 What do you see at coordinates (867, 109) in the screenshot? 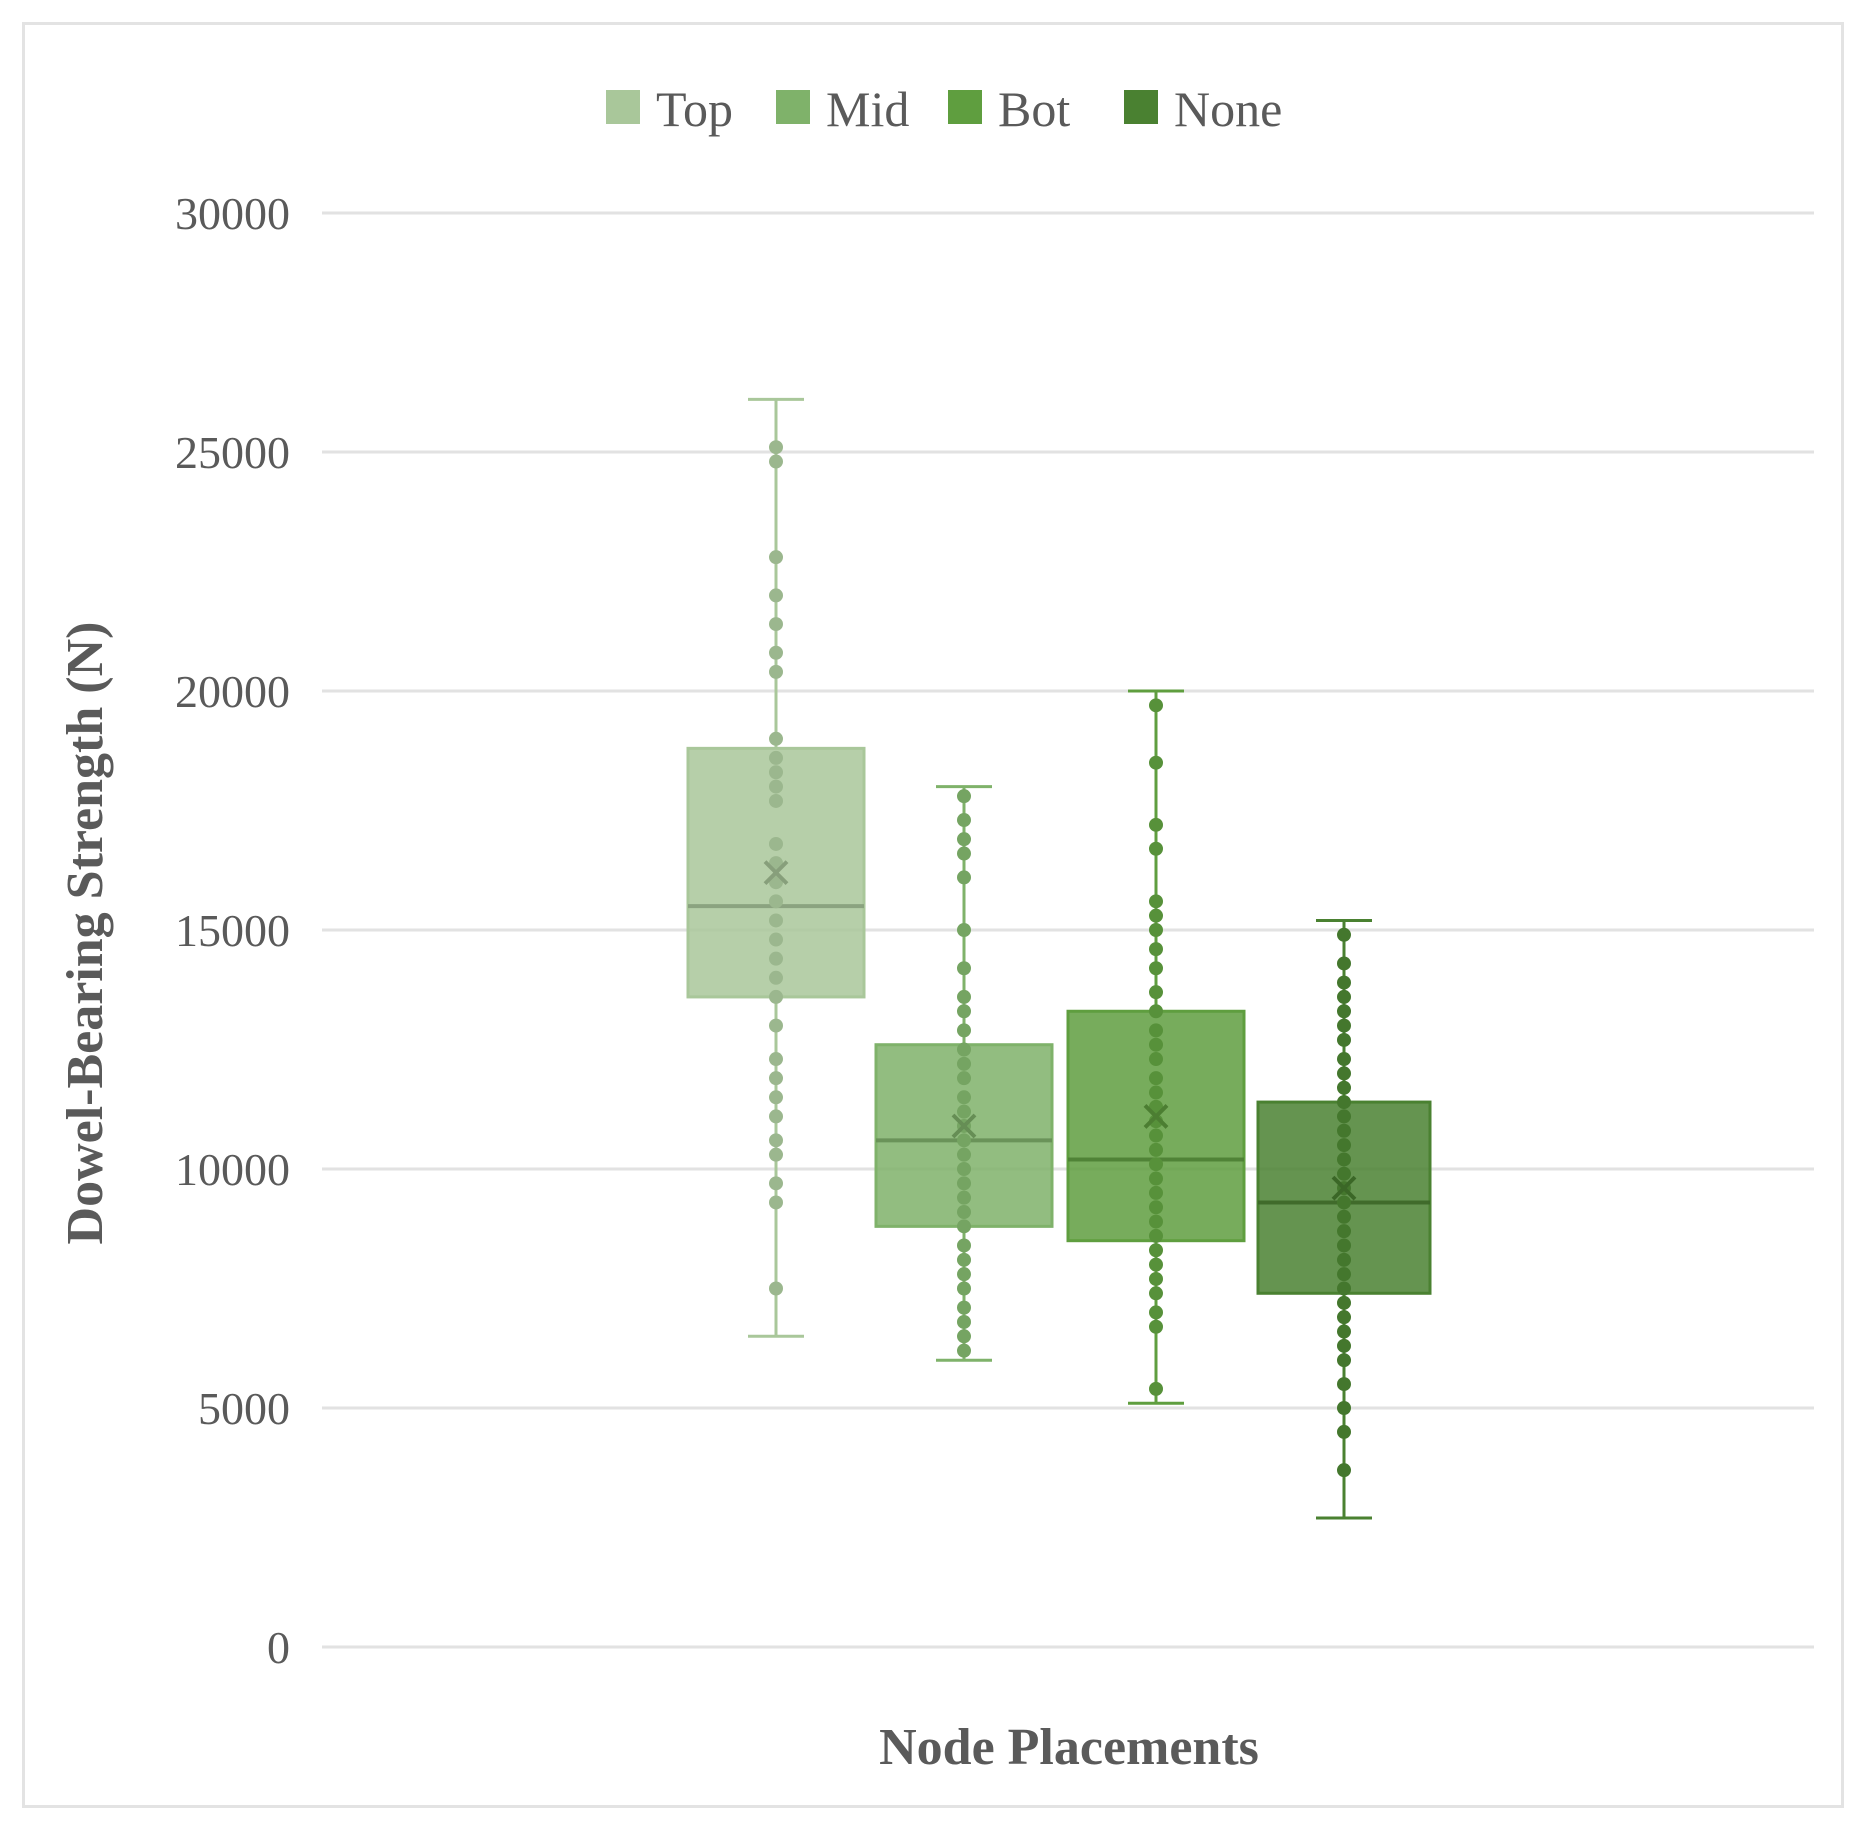
I see `legend-label: Mid` at bounding box center [867, 109].